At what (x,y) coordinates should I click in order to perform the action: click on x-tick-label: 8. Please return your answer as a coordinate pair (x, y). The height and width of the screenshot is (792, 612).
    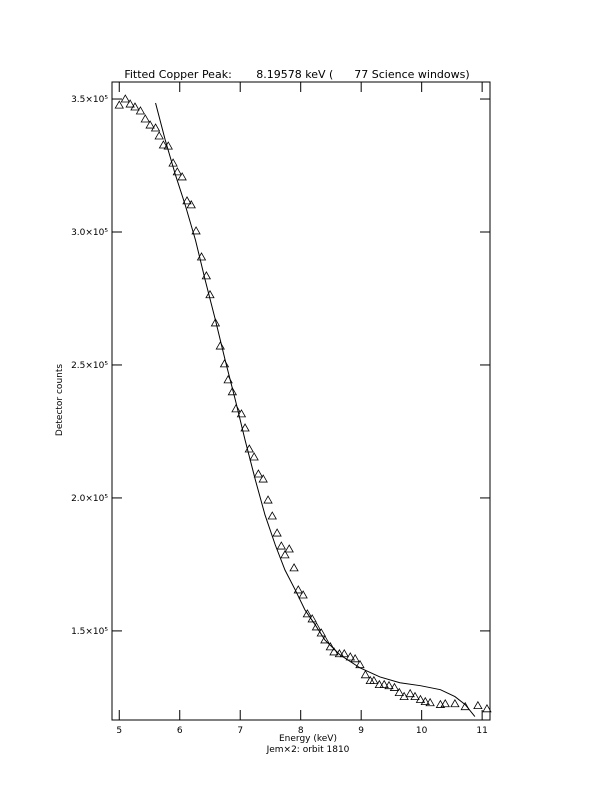
    Looking at the image, I should click on (301, 731).